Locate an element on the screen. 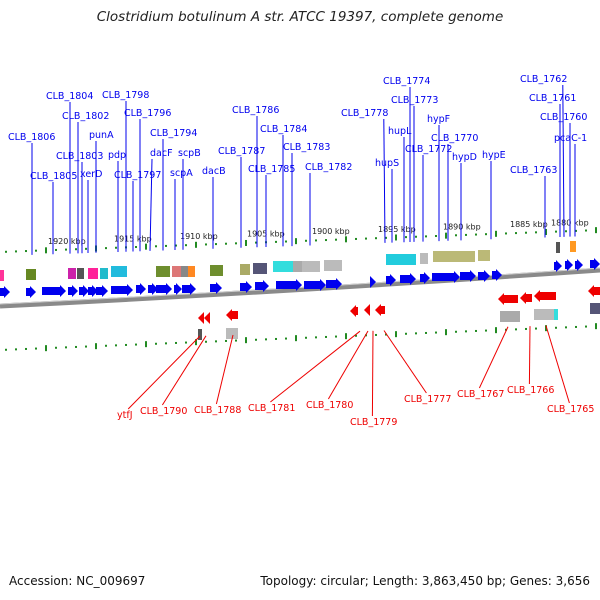 The height and width of the screenshot is (600, 600). gene-label: hypF is located at coordinates (438, 119).